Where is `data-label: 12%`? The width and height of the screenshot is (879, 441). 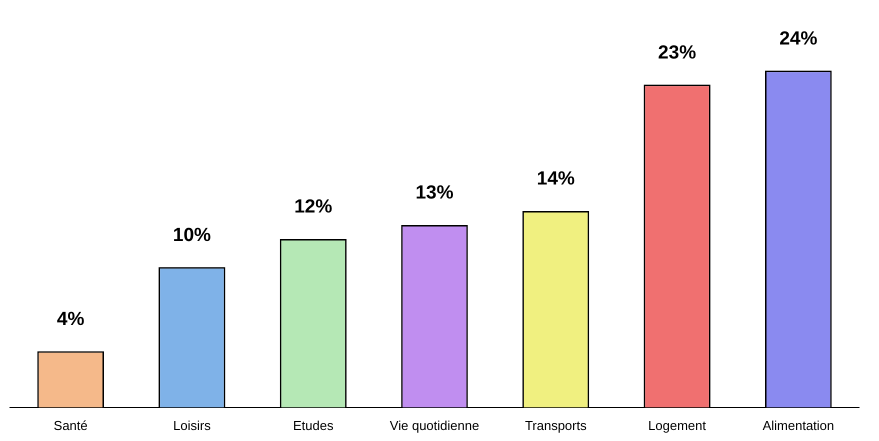 data-label: 12% is located at coordinates (313, 207).